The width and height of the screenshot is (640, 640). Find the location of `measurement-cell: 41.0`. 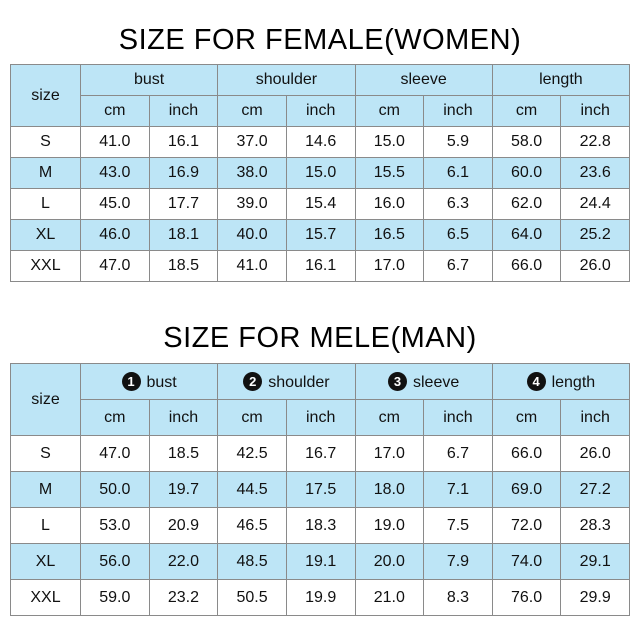

measurement-cell: 41.0 is located at coordinates (252, 266).